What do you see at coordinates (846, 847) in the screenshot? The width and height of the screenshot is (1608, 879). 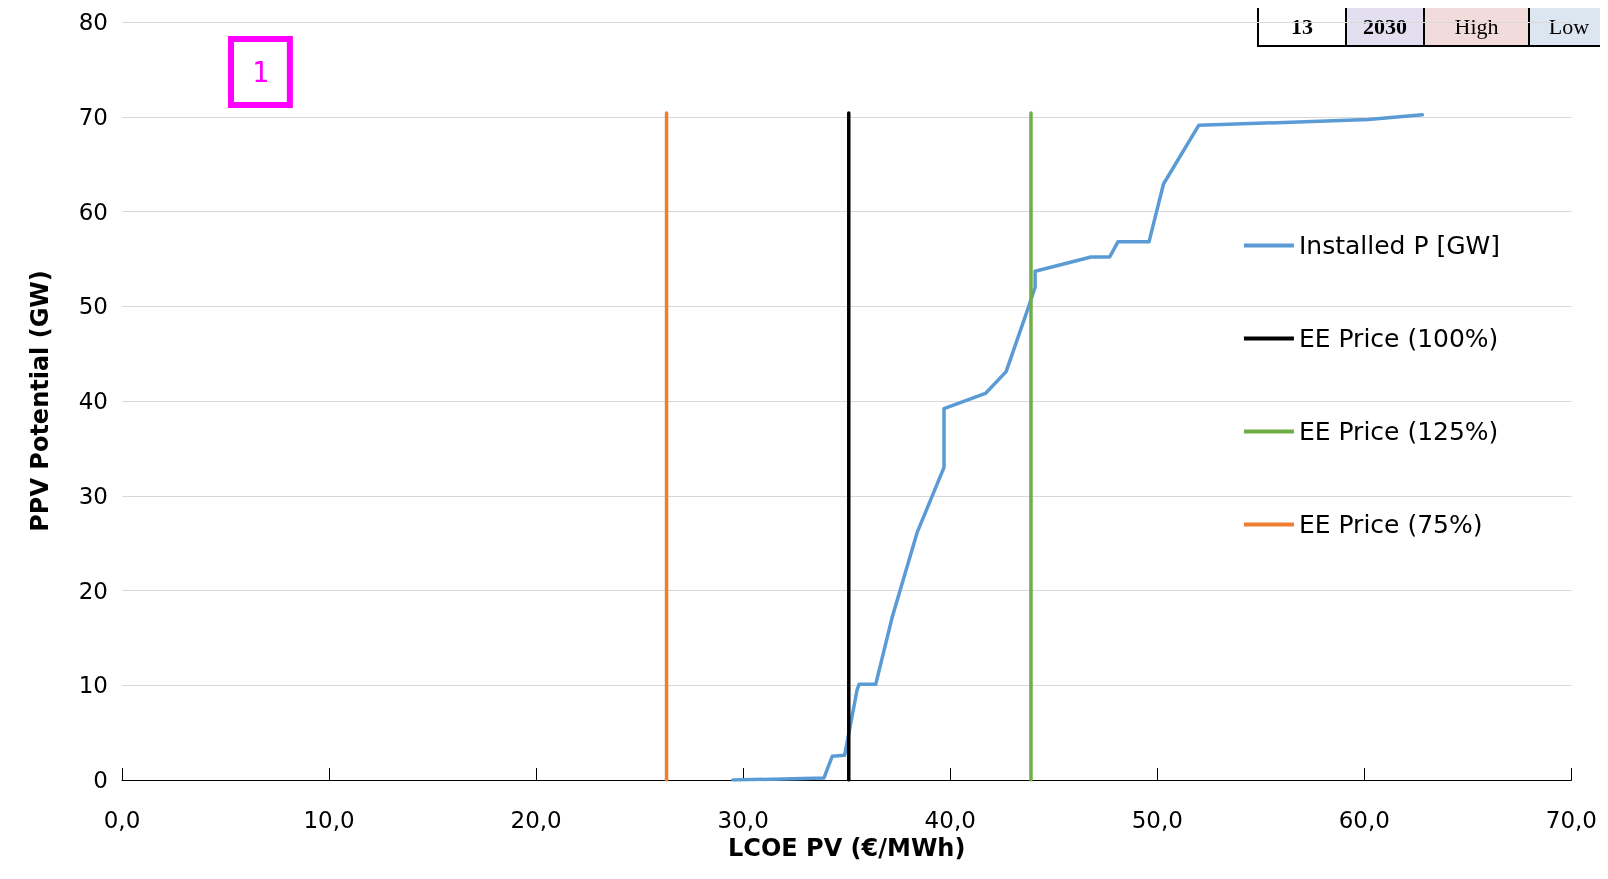 I see `x-axis-title: LCOE PV (€/MWh)` at bounding box center [846, 847].